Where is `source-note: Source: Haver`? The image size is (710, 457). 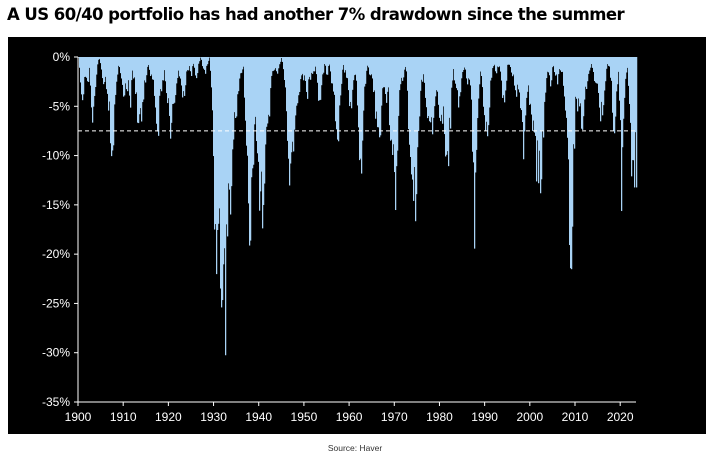 source-note: Source: Haver is located at coordinates (355, 448).